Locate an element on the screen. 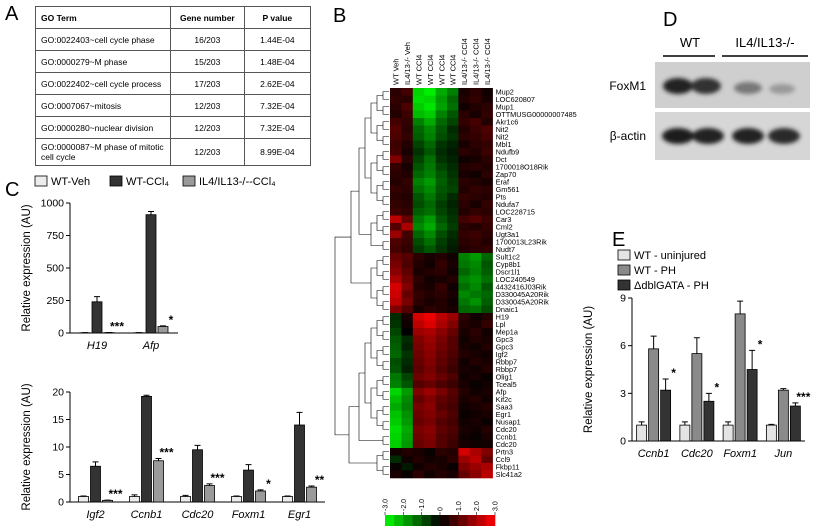 This screenshot has width=815, height=530. colorbar-swatch is located at coordinates (390, 520).